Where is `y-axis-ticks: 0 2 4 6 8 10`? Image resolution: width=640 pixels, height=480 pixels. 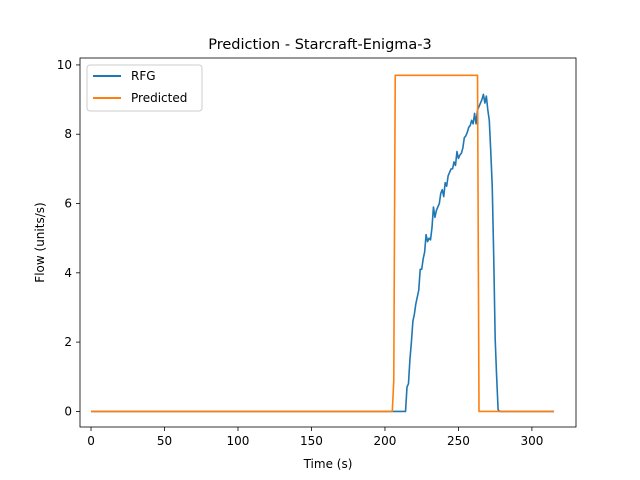 y-axis-ticks: 0 2 4 6 8 10 is located at coordinates (68, 238).